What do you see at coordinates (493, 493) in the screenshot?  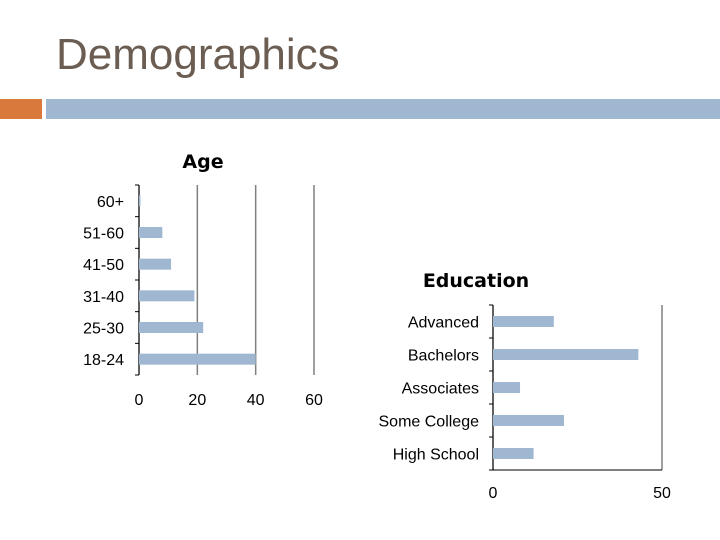 I see `education-tick-label: 0` at bounding box center [493, 493].